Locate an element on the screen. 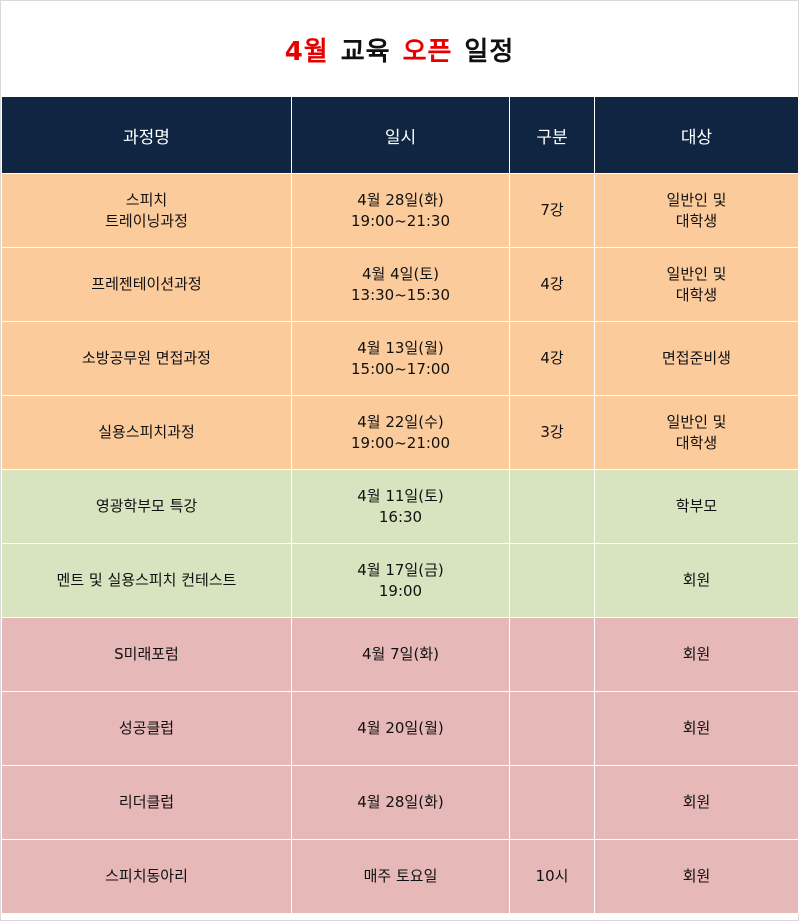 The image size is (799, 921). cell-datetime-line: 4월 20일(월) is located at coordinates (400, 728).